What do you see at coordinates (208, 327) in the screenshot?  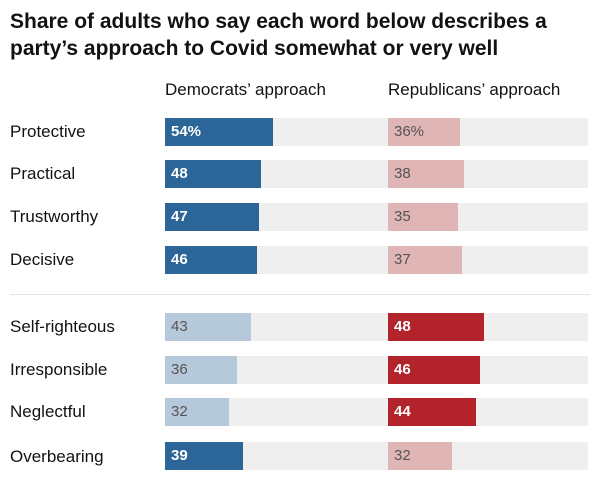 I see `dem-bar-self-righteous` at bounding box center [208, 327].